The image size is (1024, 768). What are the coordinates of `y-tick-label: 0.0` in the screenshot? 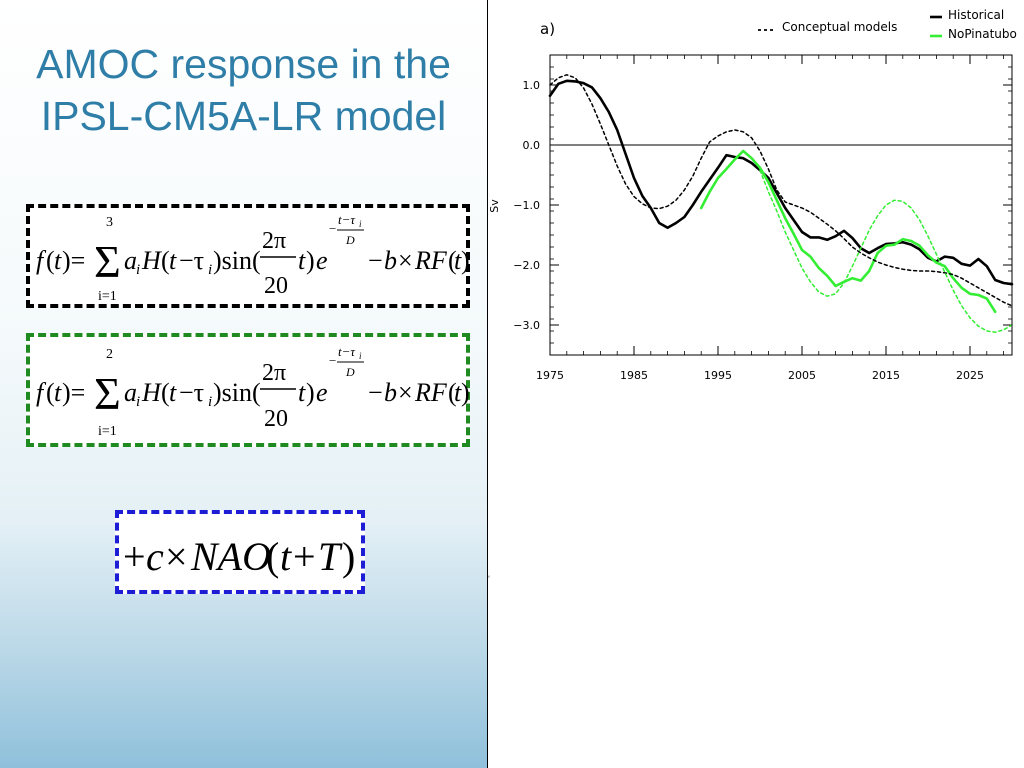 It's located at (532, 145).